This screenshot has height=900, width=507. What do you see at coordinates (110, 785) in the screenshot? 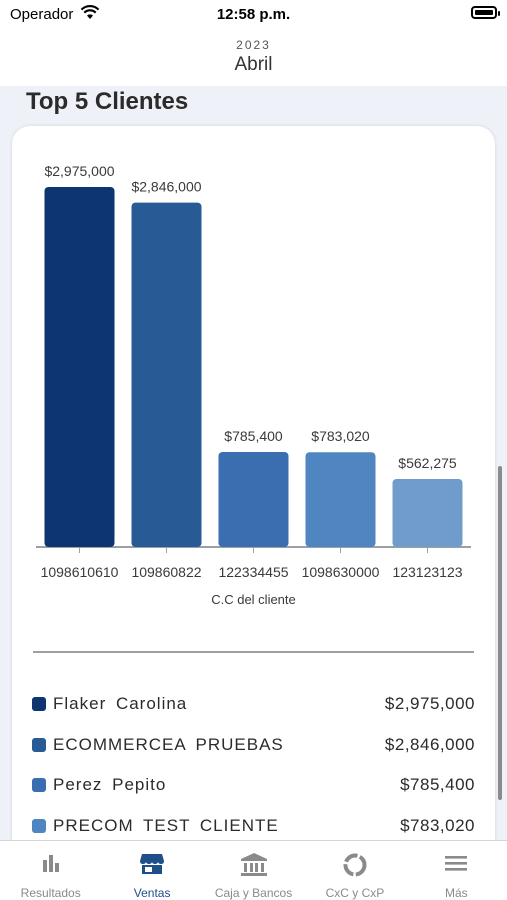
I see `legend-client-name: Perez Pepito` at bounding box center [110, 785].